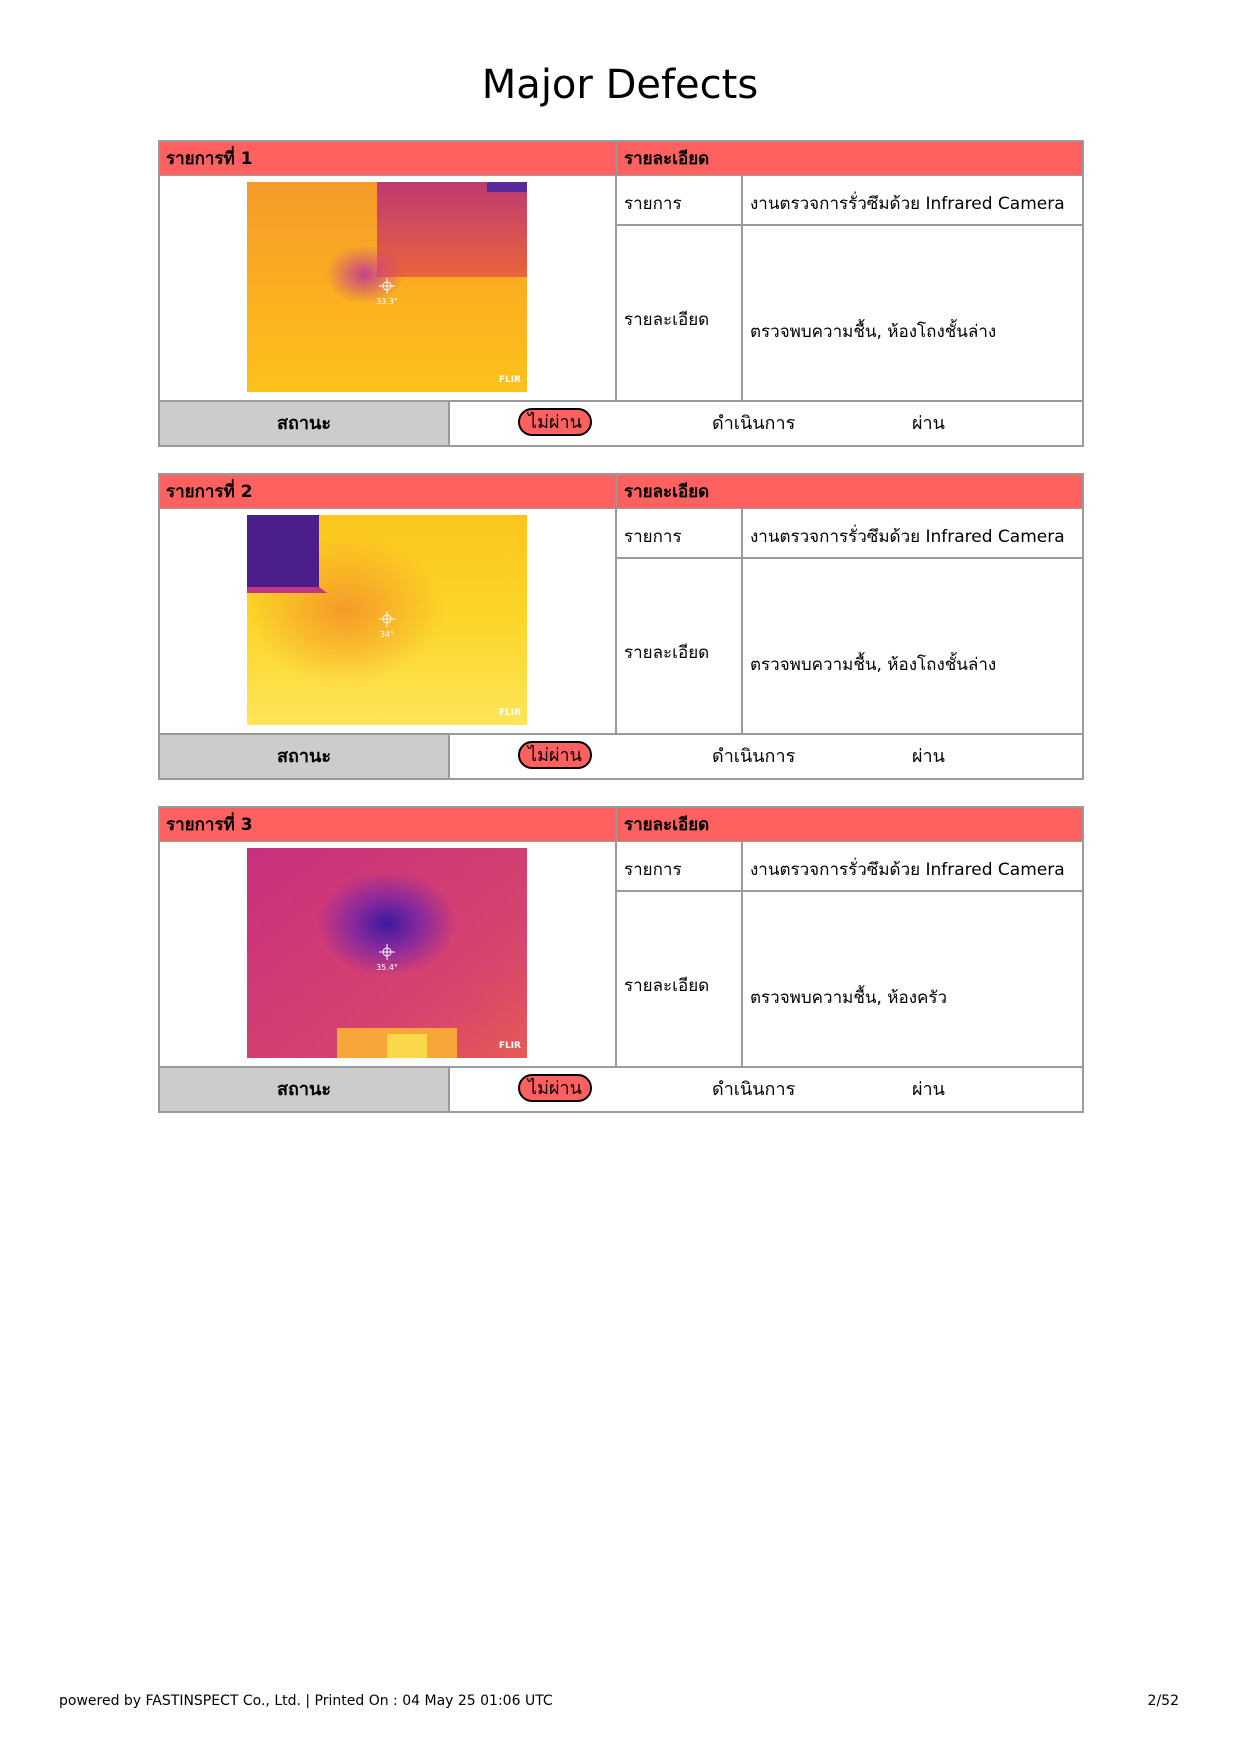 The image size is (1240, 1754). Describe the element at coordinates (849, 998) in the screenshot. I see `detail-text: ตรวจพบความชื้น, ห้องครัว` at that location.